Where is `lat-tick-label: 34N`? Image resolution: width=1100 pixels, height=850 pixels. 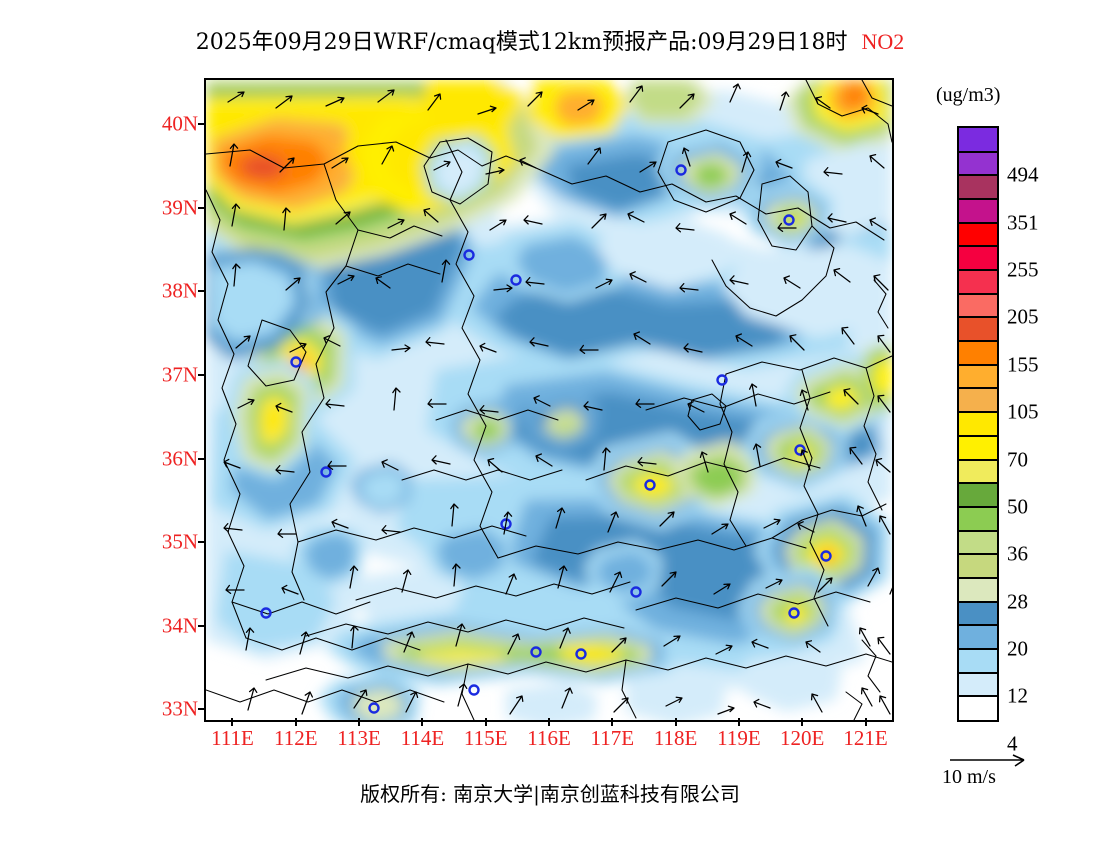
lat-tick-label: 34N is located at coordinates (179, 625).